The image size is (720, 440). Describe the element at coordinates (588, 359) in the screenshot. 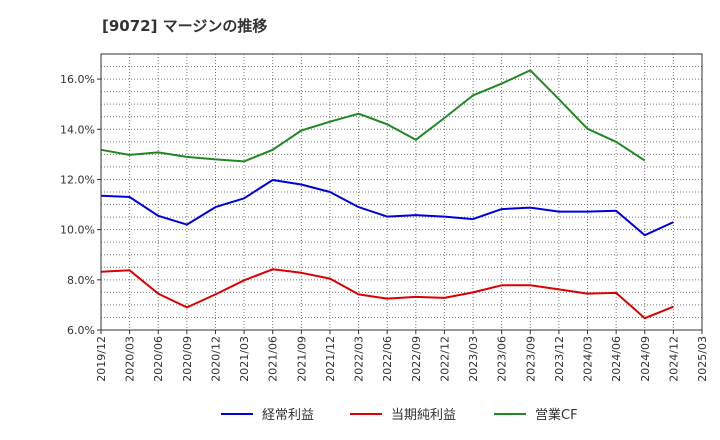

I see `x-tick-label: 2024/03` at that location.